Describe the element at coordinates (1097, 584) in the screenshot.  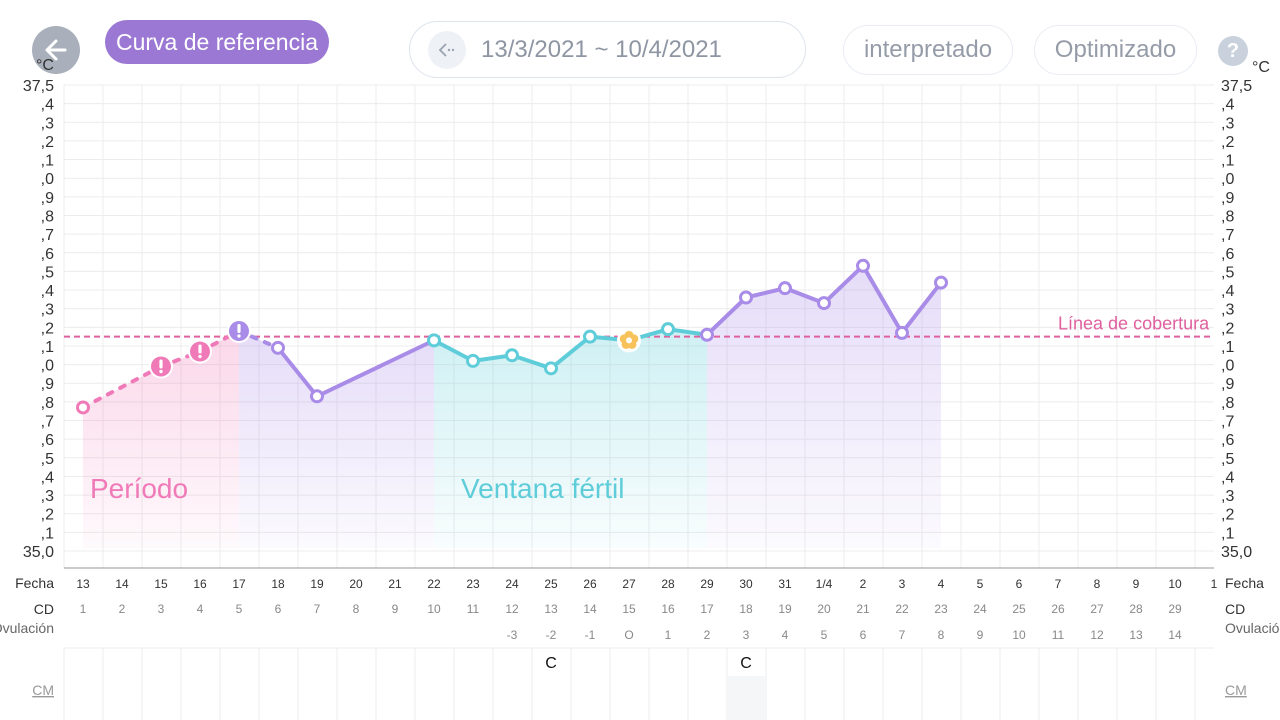
I see `date-label: 8` at that location.